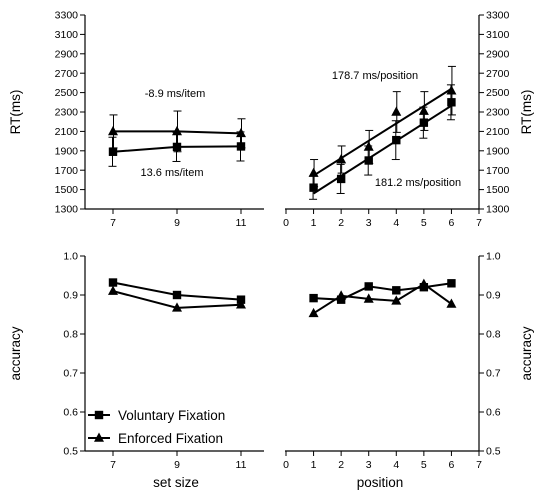 The image size is (543, 492). I want to click on legend-label: Enforced Fixation, so click(170, 438).